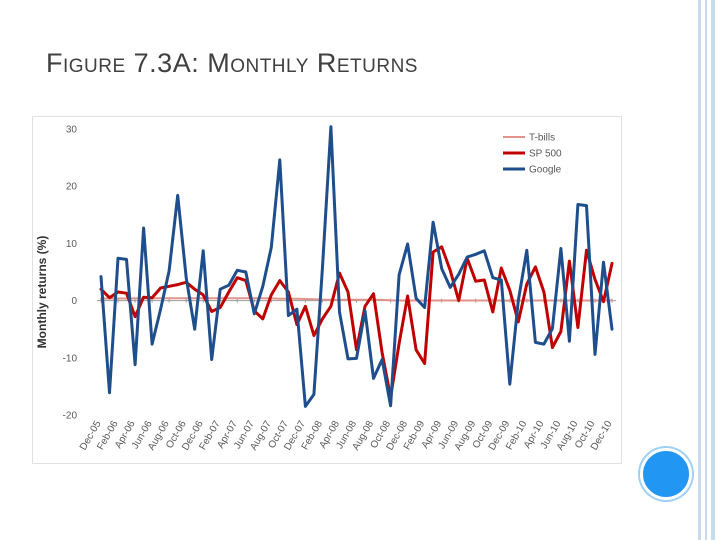 This screenshot has height=540, width=720. I want to click on circle-button, so click(666, 474).